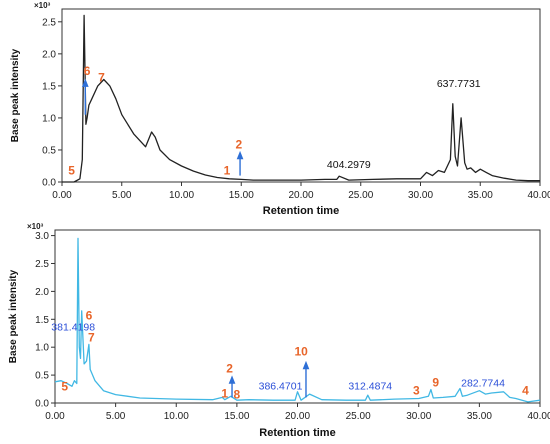 The width and height of the screenshot is (550, 444). I want to click on mz-value-label: 404.2979, so click(349, 165).